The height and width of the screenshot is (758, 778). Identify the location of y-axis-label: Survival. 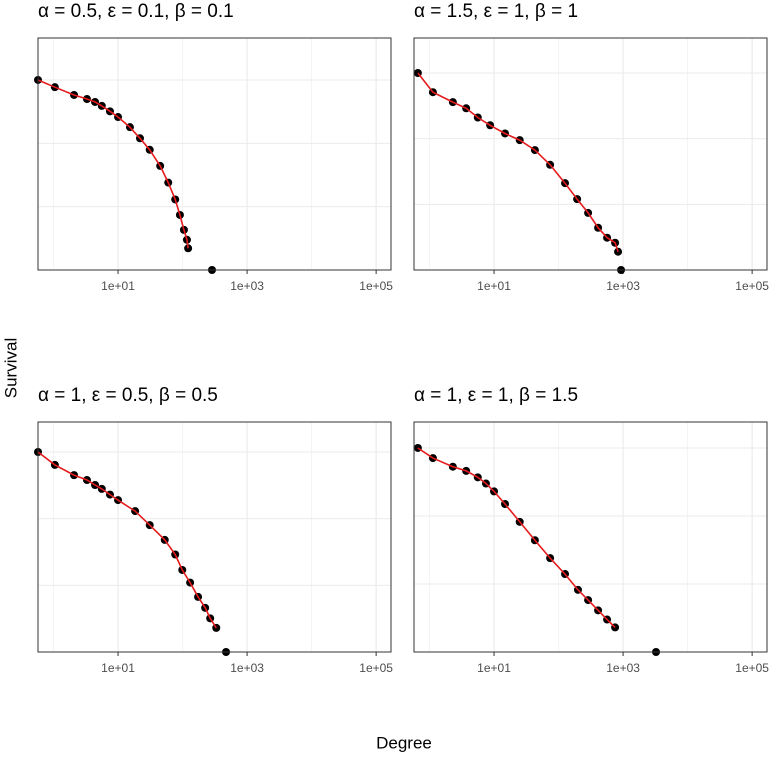
(10, 368).